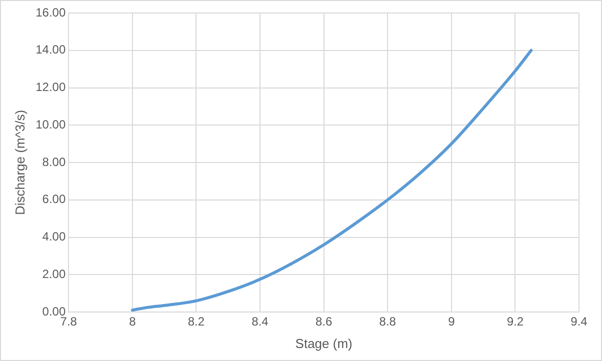 This screenshot has width=602, height=361. I want to click on x-tick-label: 8.4, so click(260, 321).